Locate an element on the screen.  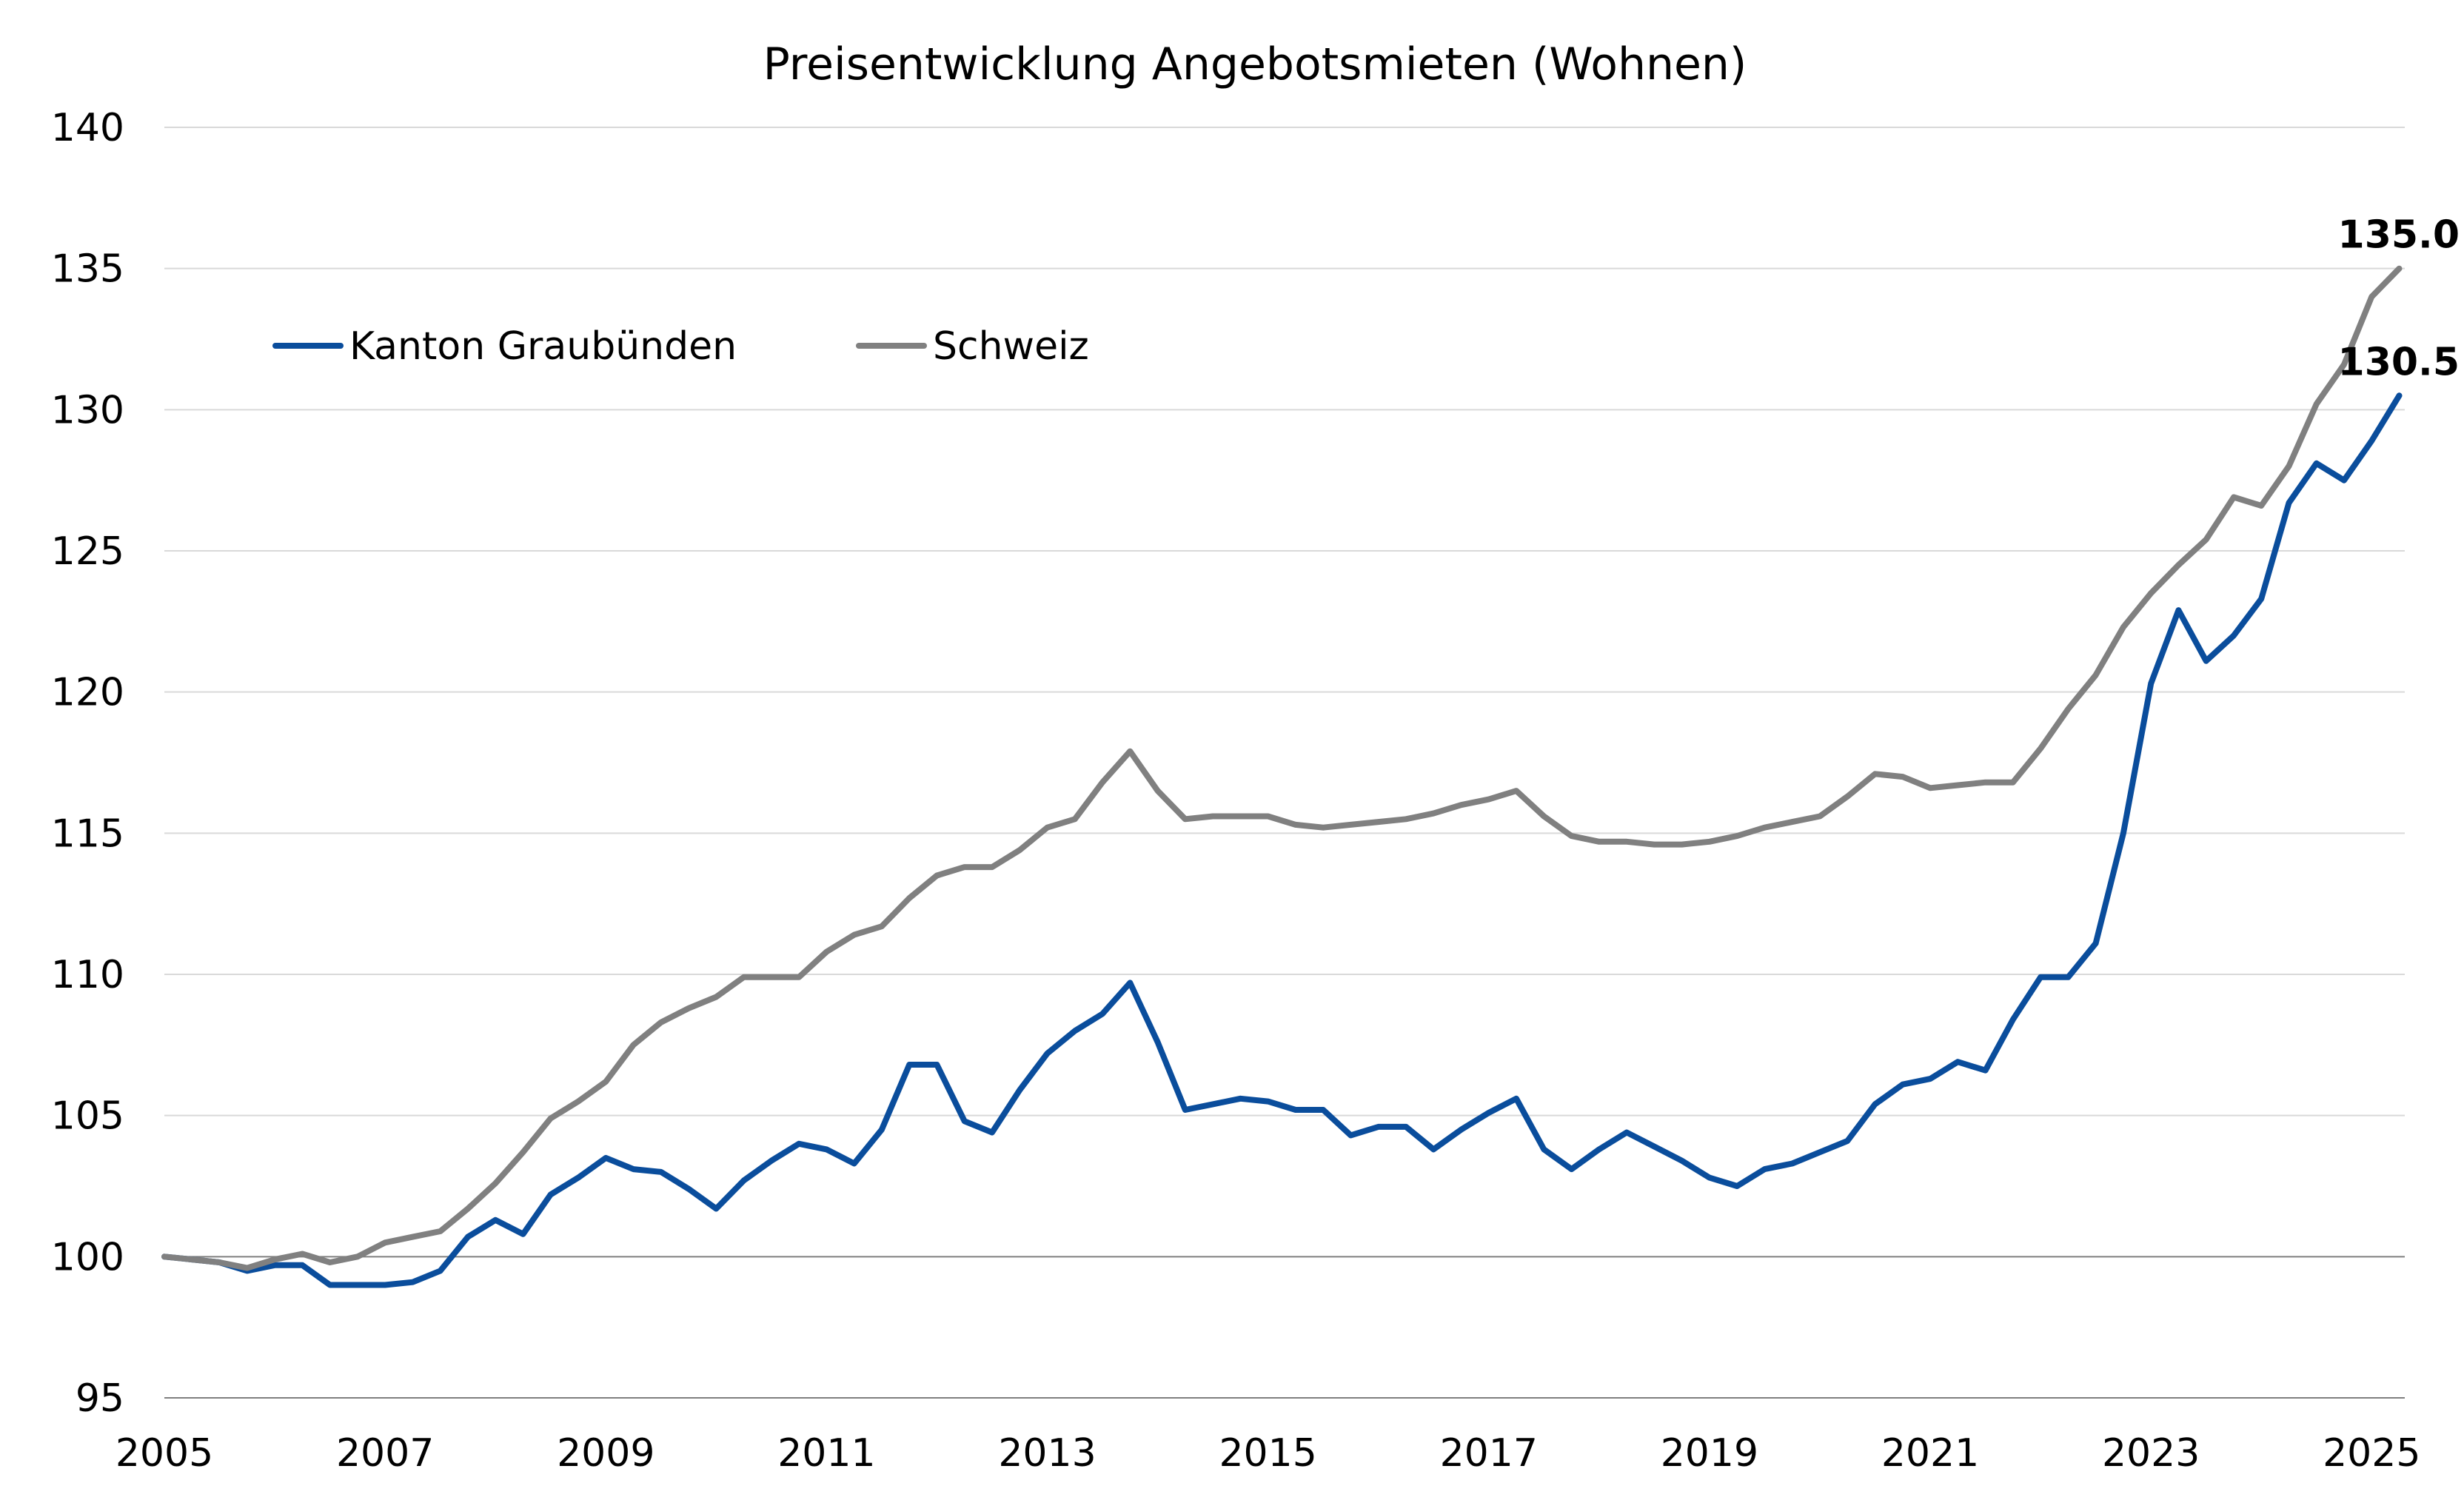
x-tick-label: 2019 is located at coordinates (1709, 1453).